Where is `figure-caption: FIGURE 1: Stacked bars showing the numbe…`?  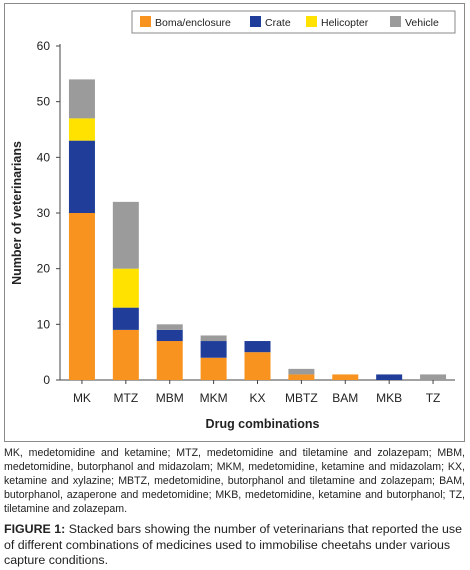
figure-caption: FIGURE 1: Stacked bars showing the numbe… is located at coordinates (234, 545).